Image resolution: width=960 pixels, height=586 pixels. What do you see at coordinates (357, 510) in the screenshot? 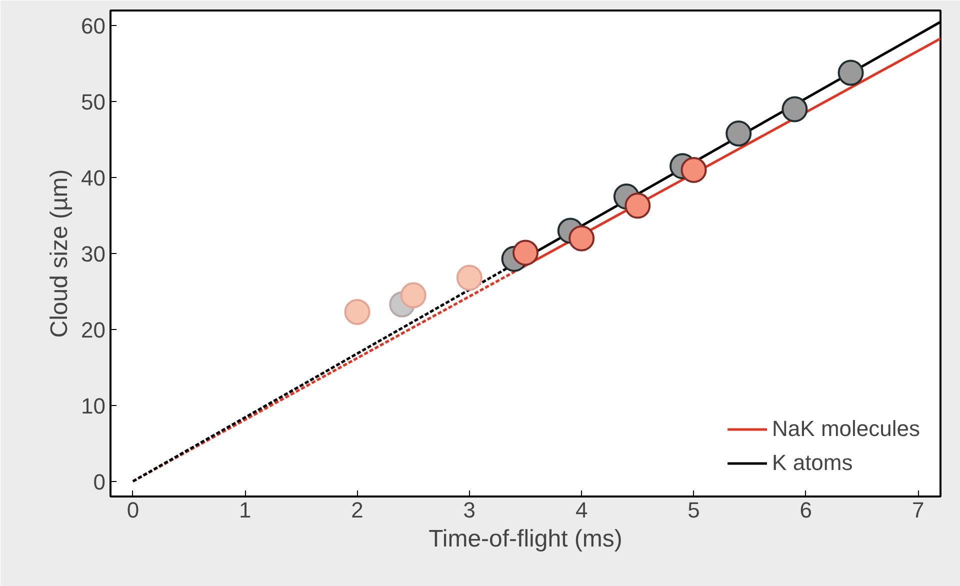
I see `x-tick-label: 2` at bounding box center [357, 510].